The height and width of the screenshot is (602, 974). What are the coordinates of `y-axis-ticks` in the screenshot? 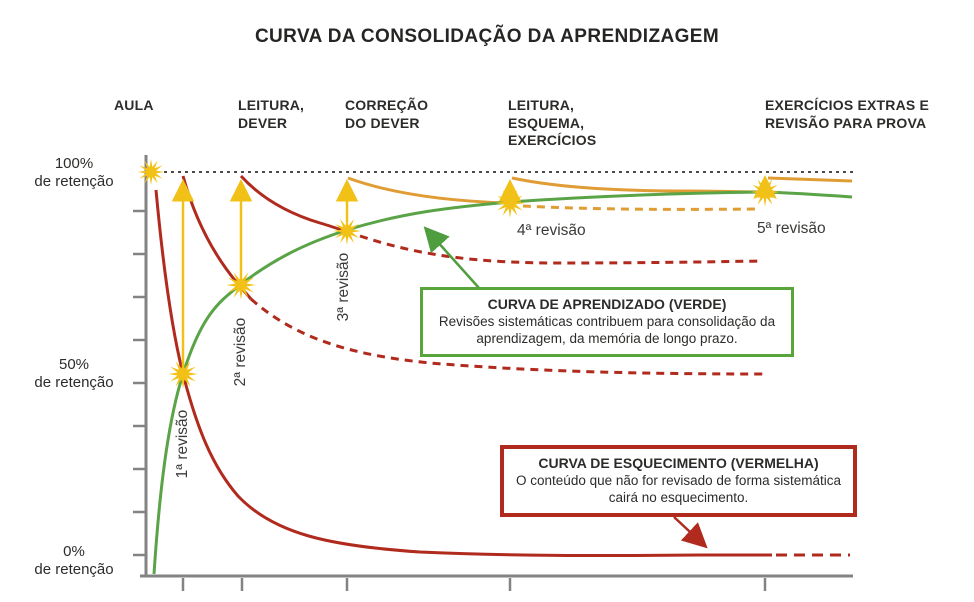 It's located at (139, 383).